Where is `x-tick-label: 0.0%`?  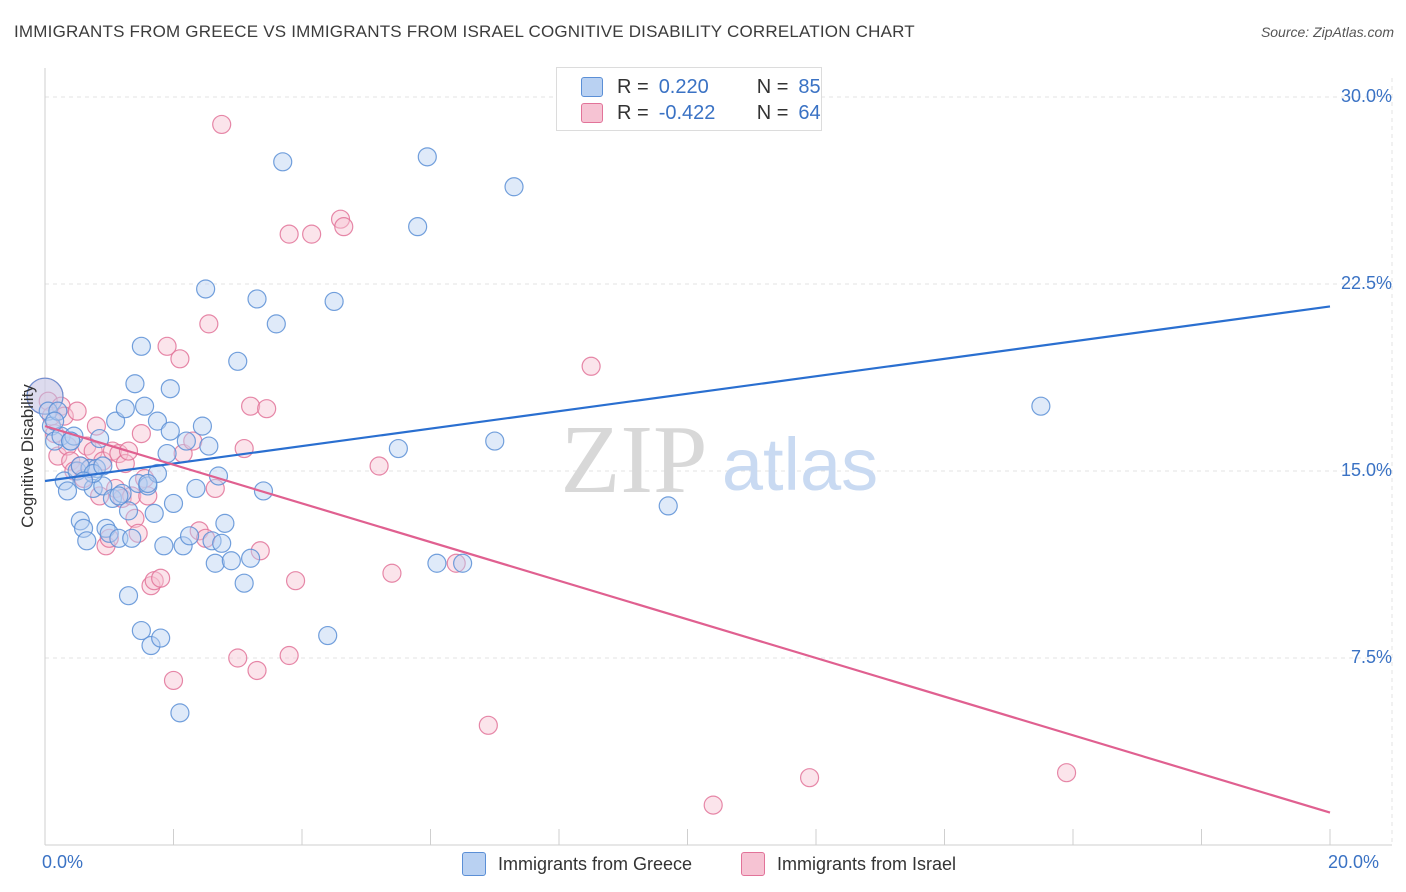
x-tick-label: 0.0% is located at coordinates (63, 862).